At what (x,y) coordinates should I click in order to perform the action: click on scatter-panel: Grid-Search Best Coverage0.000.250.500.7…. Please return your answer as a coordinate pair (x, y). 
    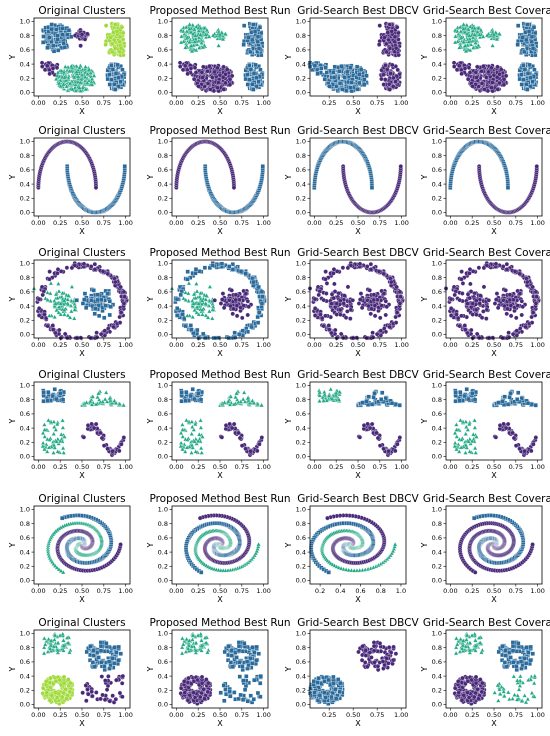
    Looking at the image, I should click on (485, 60).